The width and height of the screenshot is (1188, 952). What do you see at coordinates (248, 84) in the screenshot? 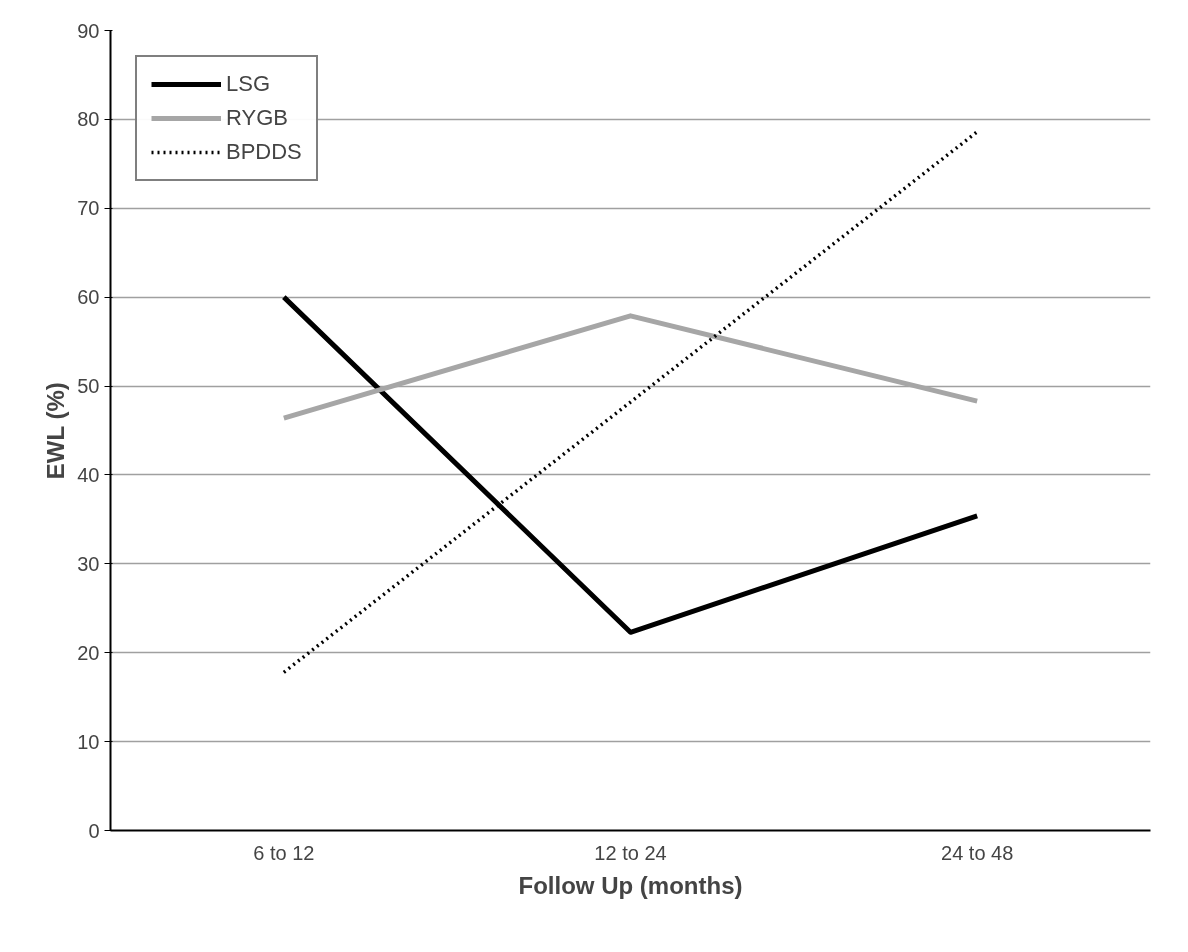
I see `legend-label: LSG` at bounding box center [248, 84].